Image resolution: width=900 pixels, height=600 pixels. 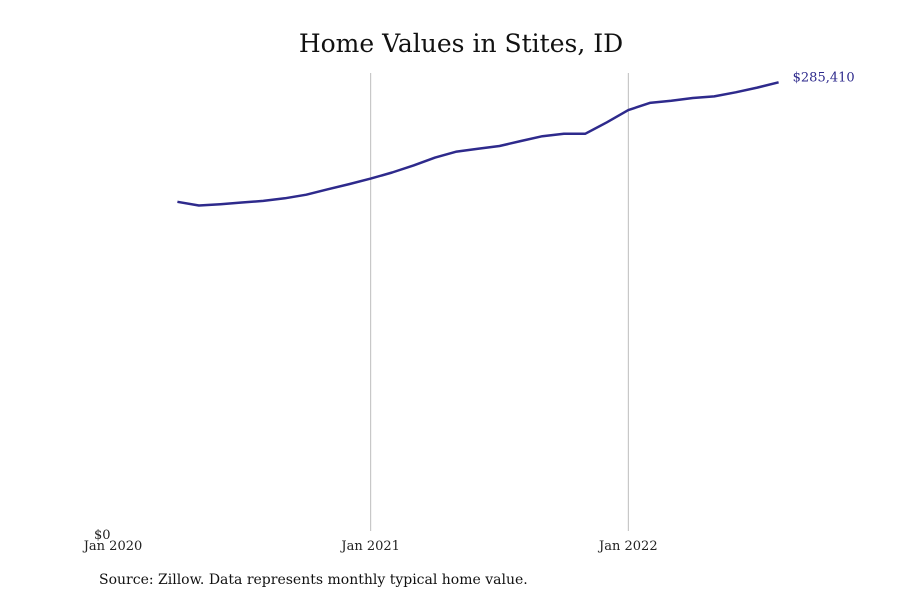 I want to click on x-tick-label: Jan 2021, so click(x=369, y=546).